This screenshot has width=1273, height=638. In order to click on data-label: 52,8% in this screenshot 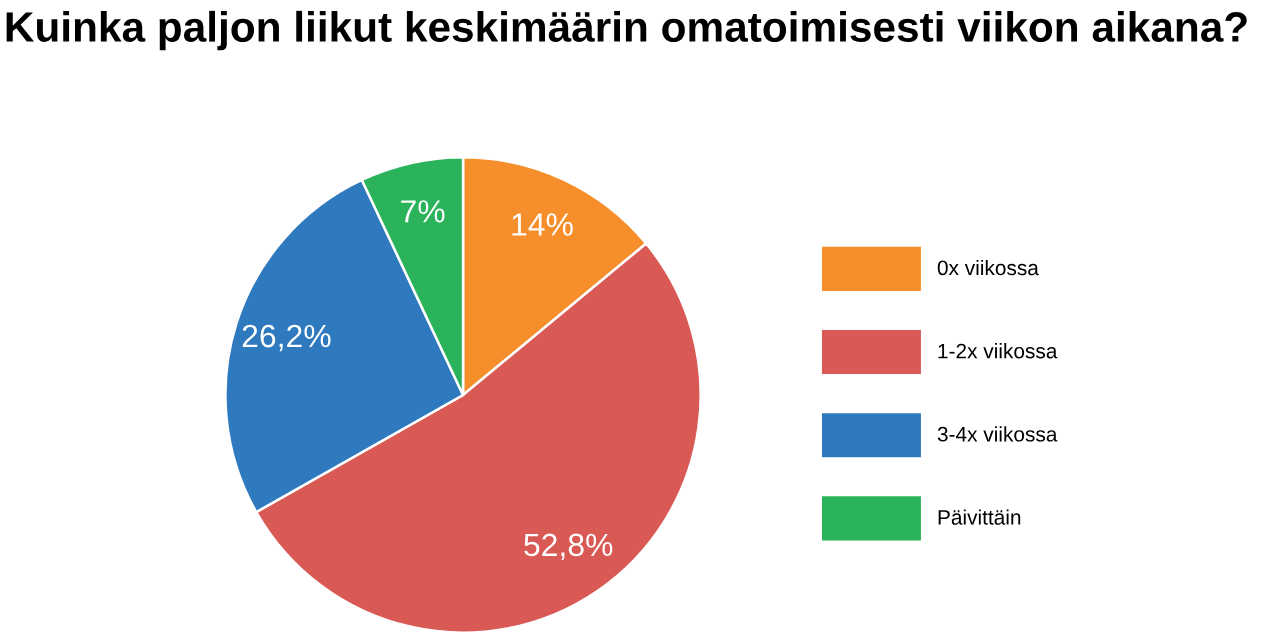, I will do `click(568, 546)`.